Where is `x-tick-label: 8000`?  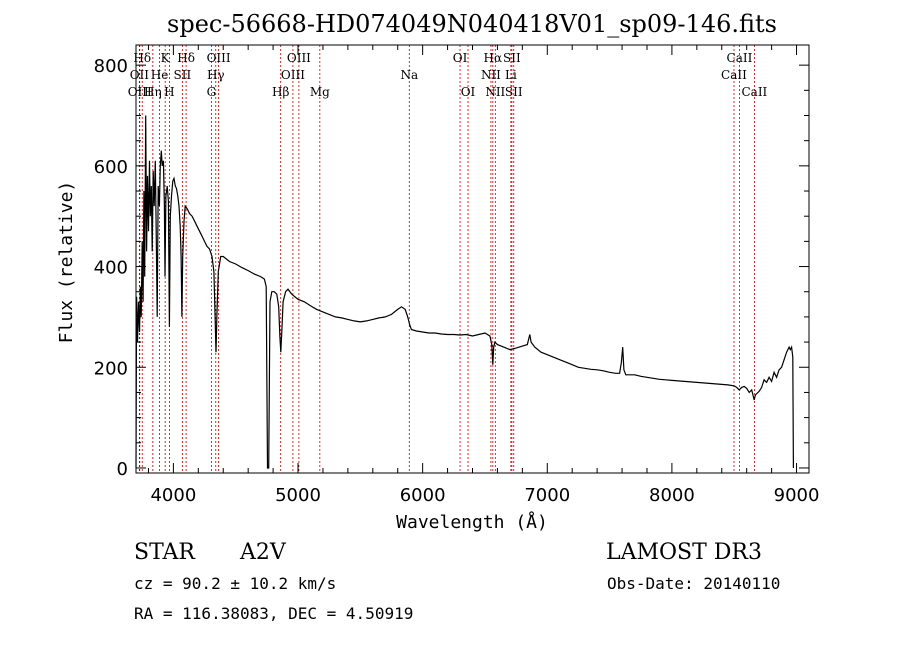
x-tick-label: 8000 is located at coordinates (672, 495).